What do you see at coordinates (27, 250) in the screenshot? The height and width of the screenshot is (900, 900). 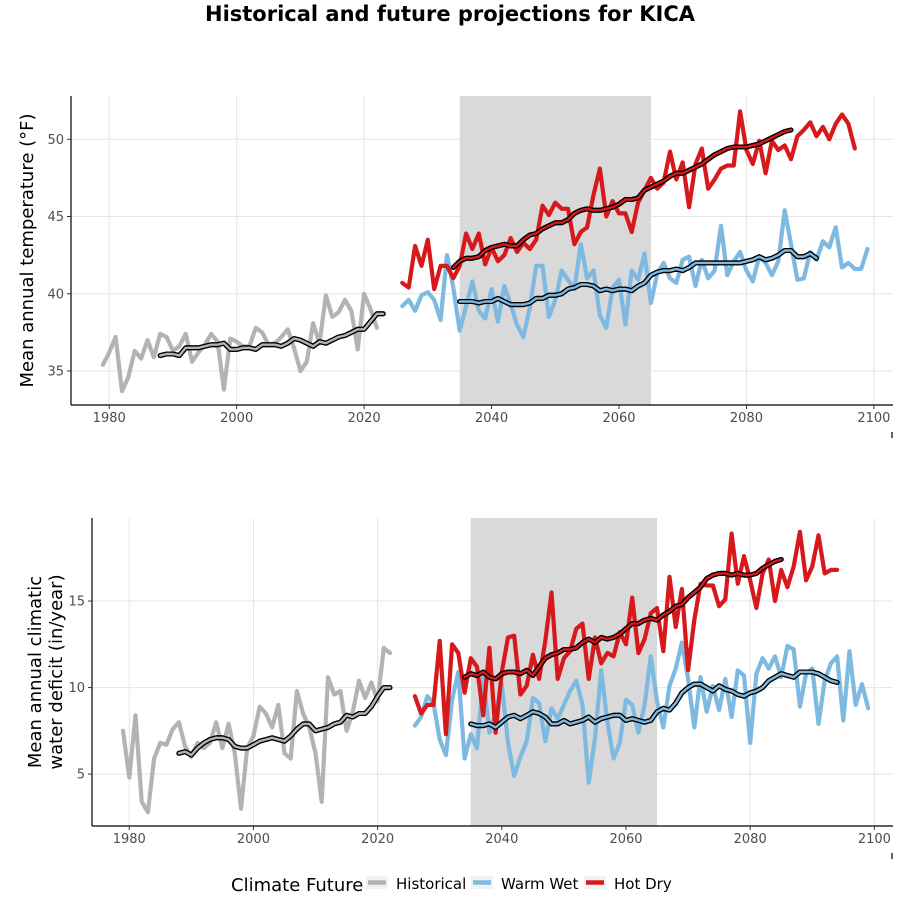 I see `y-axis-label: Mean annual temperature (°F)` at bounding box center [27, 250].